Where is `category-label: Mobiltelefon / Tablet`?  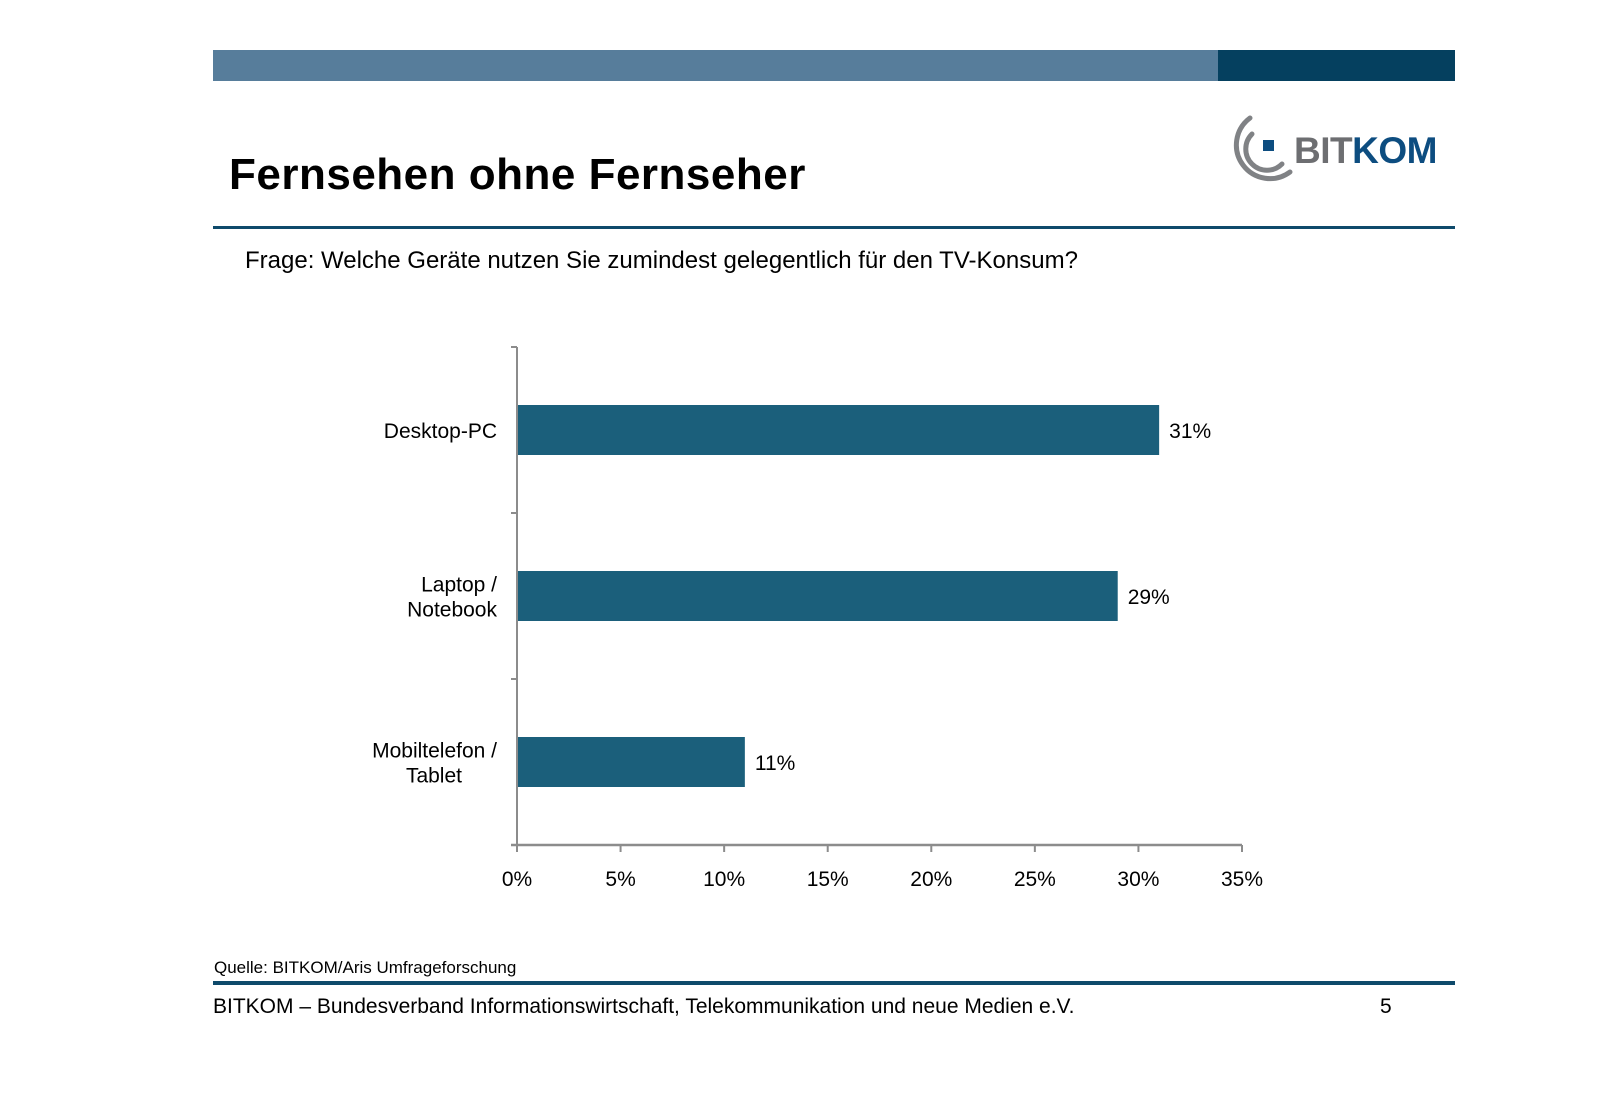 category-label: Mobiltelefon / Tablet is located at coordinates (434, 764).